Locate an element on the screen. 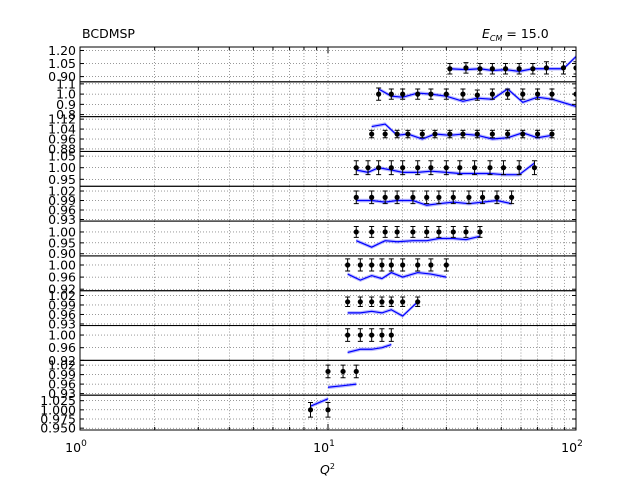 The width and height of the screenshot is (640, 480). y-tick-label: 1.12 is located at coordinates (62, 119).